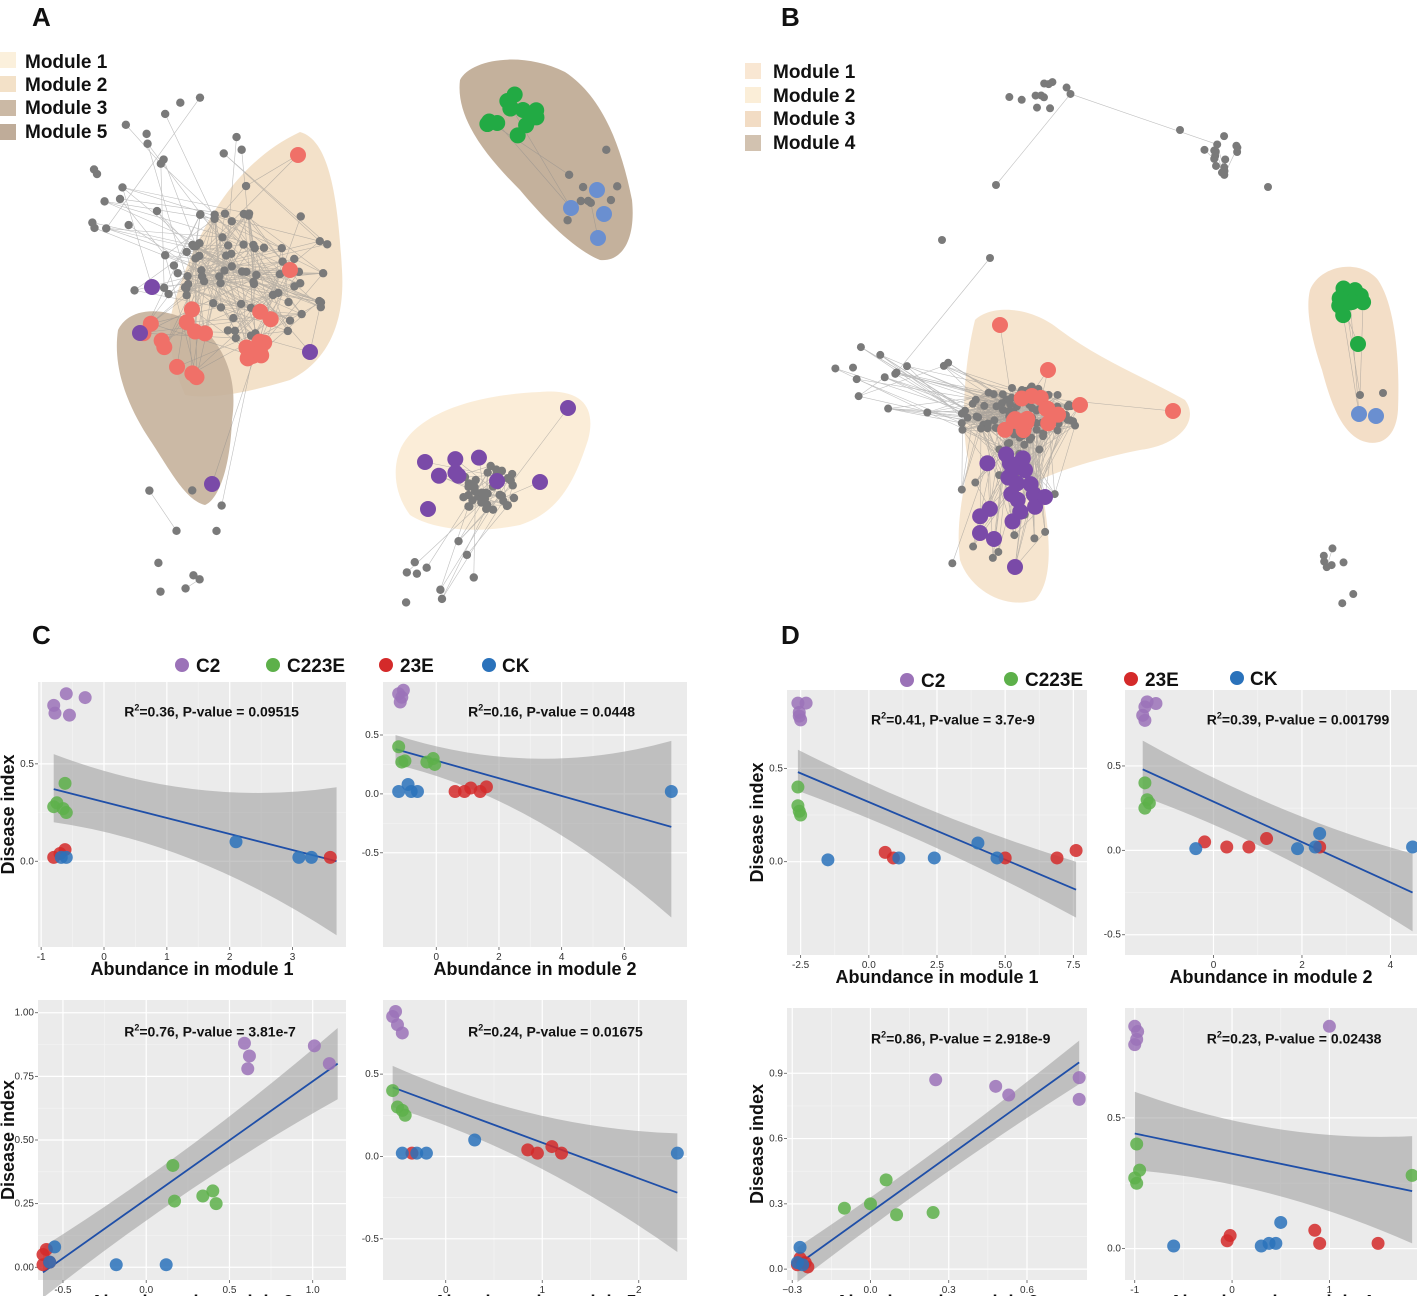  Describe the element at coordinates (1323, 1038) in the screenshot. I see `annotation-p-value: P-value = 0.02438` at that location.